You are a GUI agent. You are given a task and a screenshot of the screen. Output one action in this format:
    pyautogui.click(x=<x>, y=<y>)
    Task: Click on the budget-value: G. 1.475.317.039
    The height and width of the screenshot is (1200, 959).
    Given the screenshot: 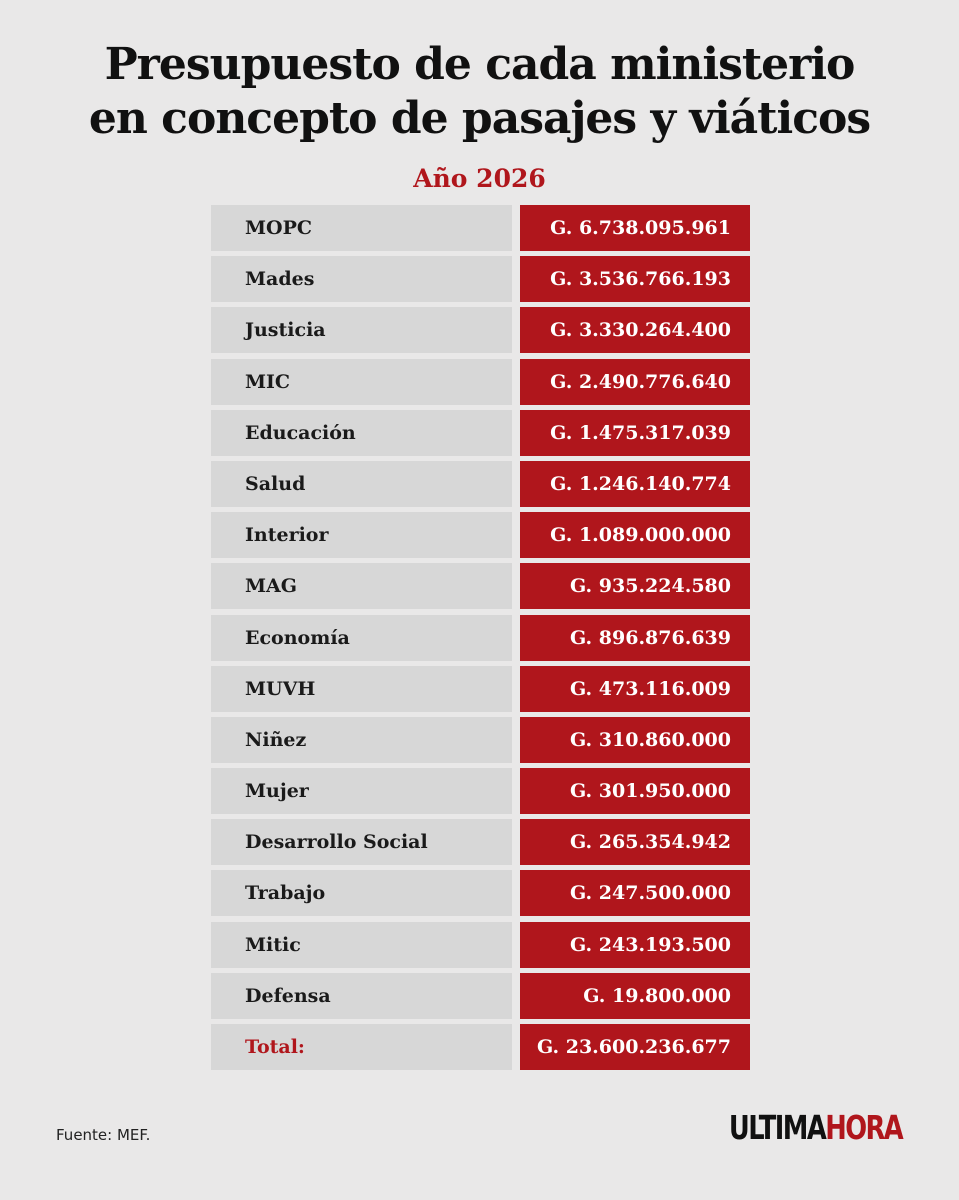 What is the action you would take?
    pyautogui.click(x=635, y=432)
    